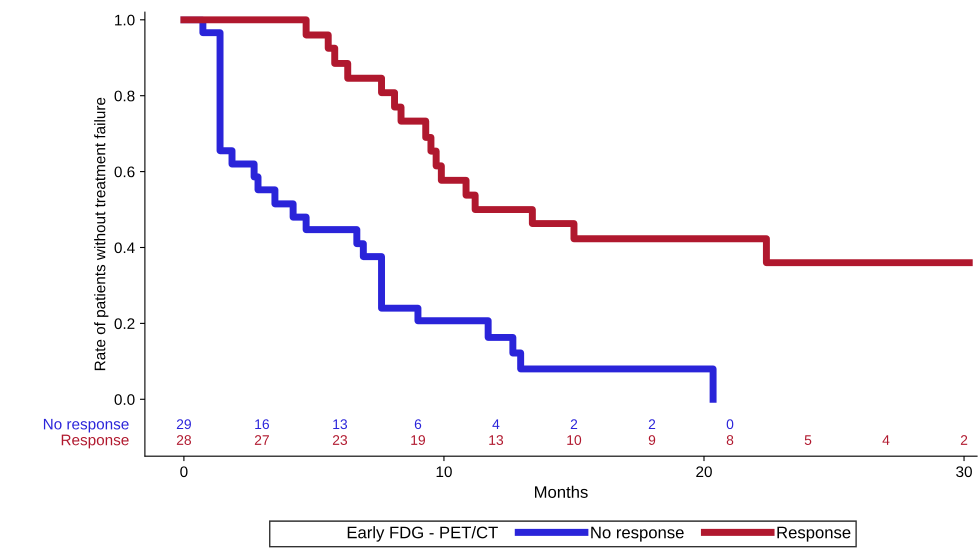 This screenshot has width=979, height=555. Describe the element at coordinates (423, 534) in the screenshot. I see `legend-title: Early FDG - PET/CT` at that location.